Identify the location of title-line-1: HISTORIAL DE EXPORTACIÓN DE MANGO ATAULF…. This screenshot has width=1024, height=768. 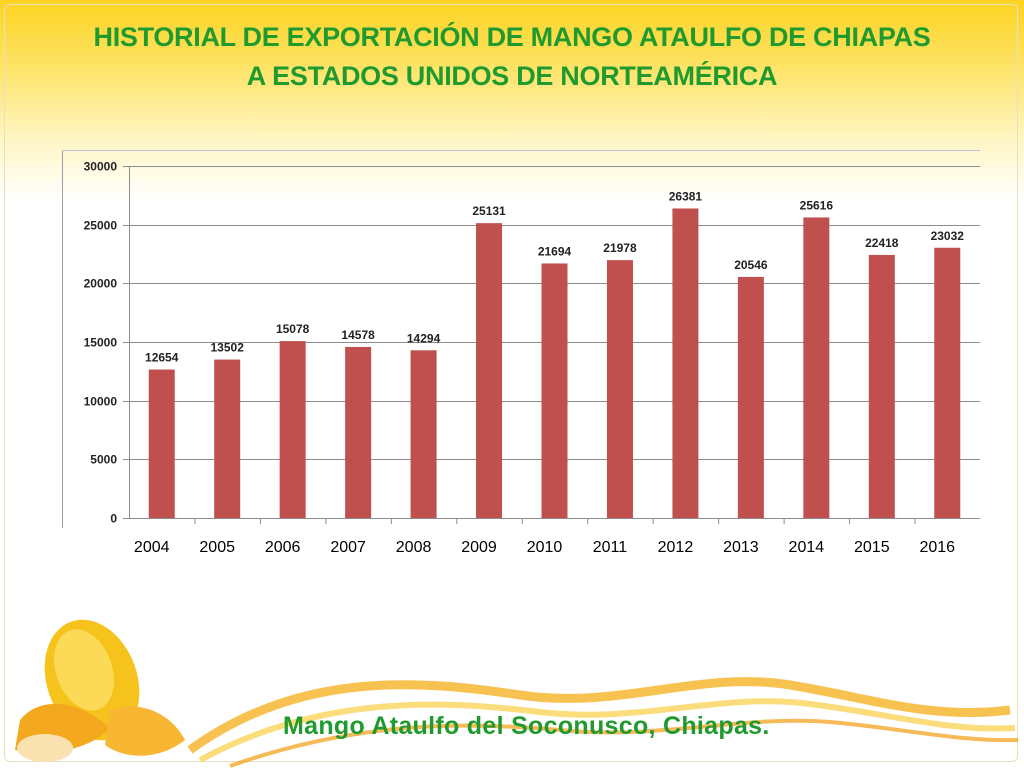
(512, 37).